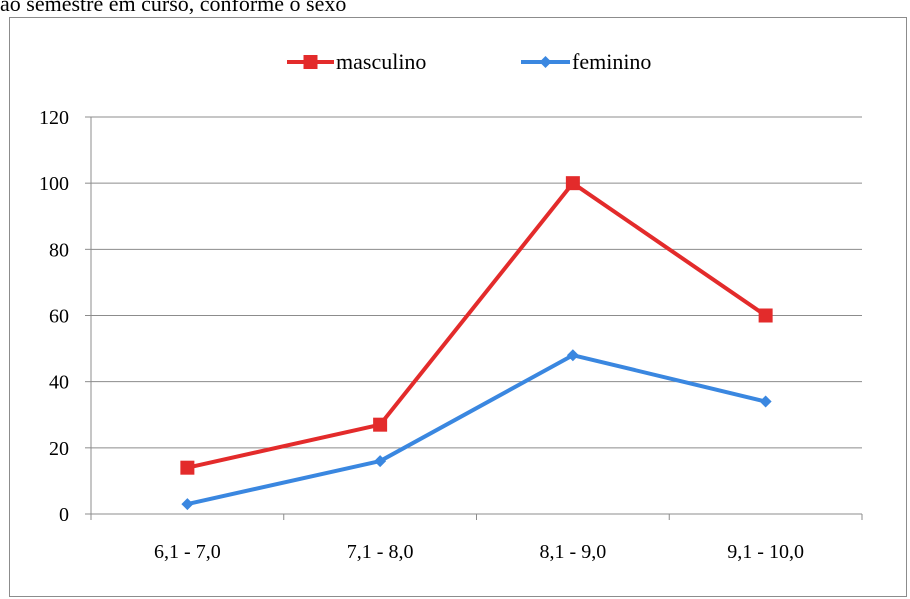 The height and width of the screenshot is (599, 910). What do you see at coordinates (381, 61) in the screenshot?
I see `legend-label: masculino` at bounding box center [381, 61].